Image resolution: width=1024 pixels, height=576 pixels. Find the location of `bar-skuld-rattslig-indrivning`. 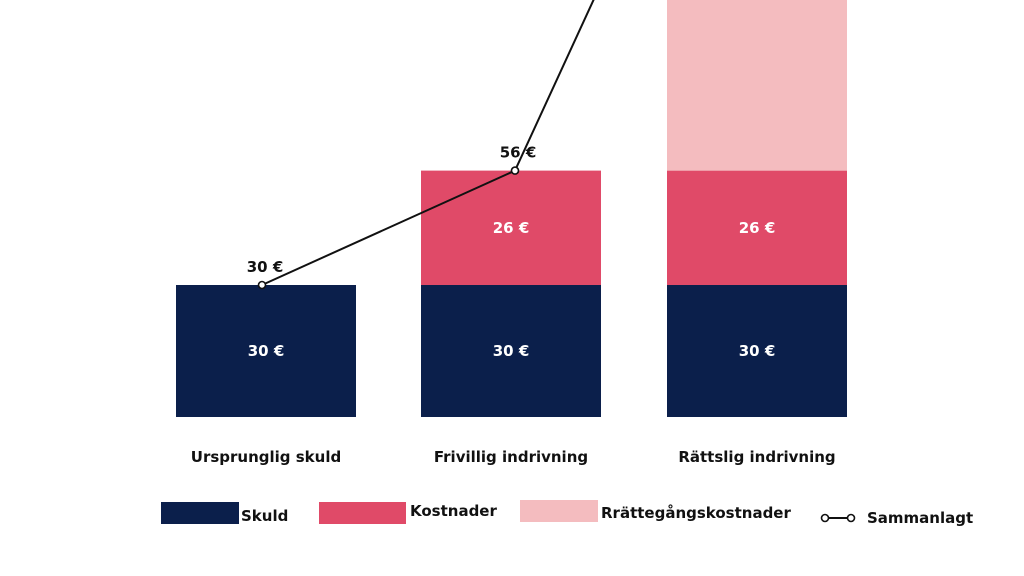

bar-skuld-rattslig-indrivning is located at coordinates (757, 351).